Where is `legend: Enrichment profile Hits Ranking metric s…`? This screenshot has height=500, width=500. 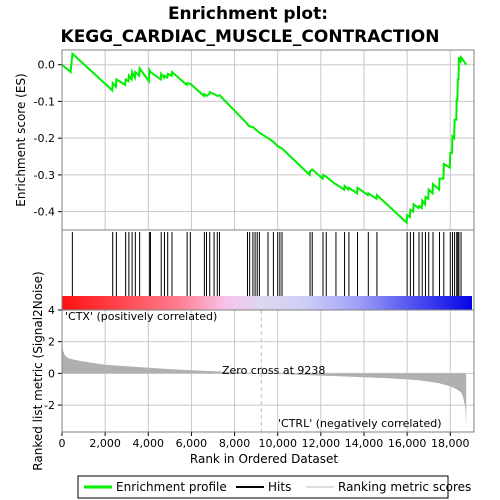
legend: Enrichment profile Hits Ranking metric s… is located at coordinates (274, 487).